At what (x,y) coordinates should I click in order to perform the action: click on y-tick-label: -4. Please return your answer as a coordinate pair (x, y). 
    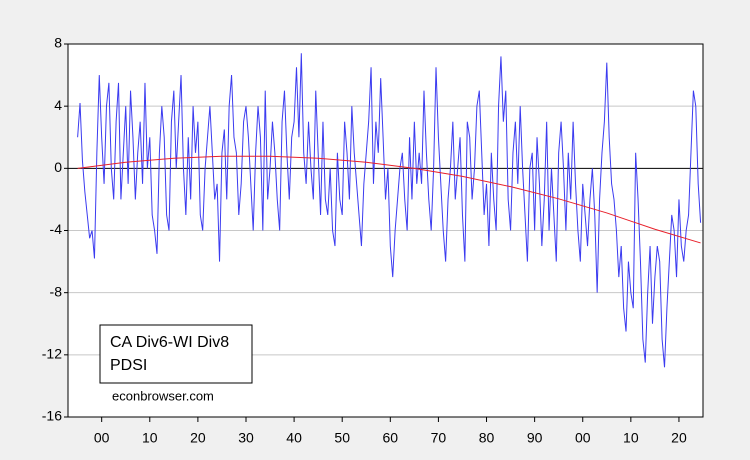
    Looking at the image, I should click on (56, 229).